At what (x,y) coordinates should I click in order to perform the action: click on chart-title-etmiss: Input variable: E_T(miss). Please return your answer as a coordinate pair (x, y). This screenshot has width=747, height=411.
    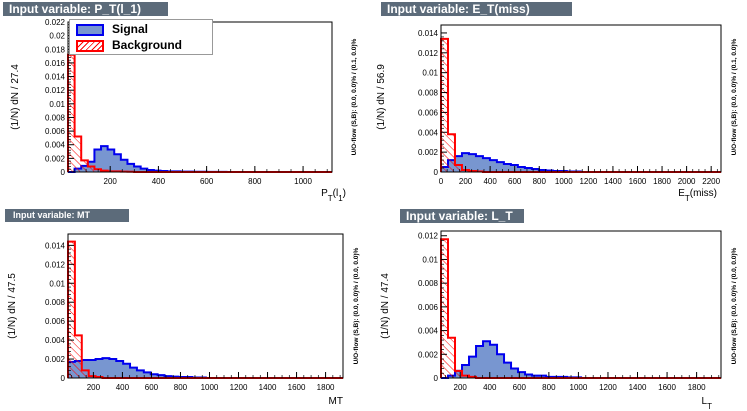
    Looking at the image, I should click on (476, 9).